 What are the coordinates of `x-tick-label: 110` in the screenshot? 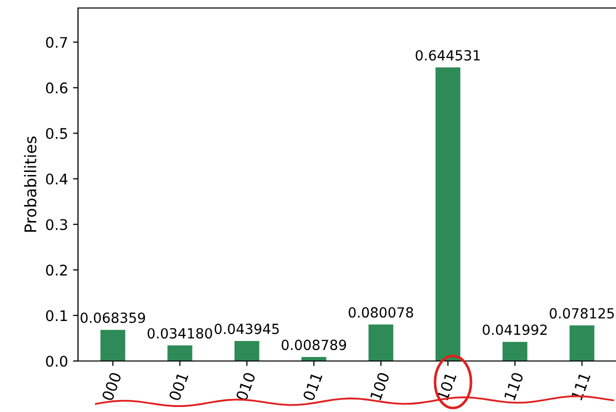 It's located at (514, 386).